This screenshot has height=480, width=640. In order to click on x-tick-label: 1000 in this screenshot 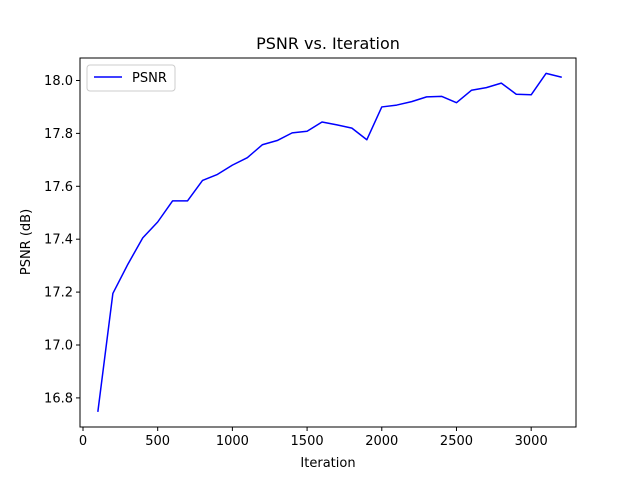, I will do `click(232, 441)`.